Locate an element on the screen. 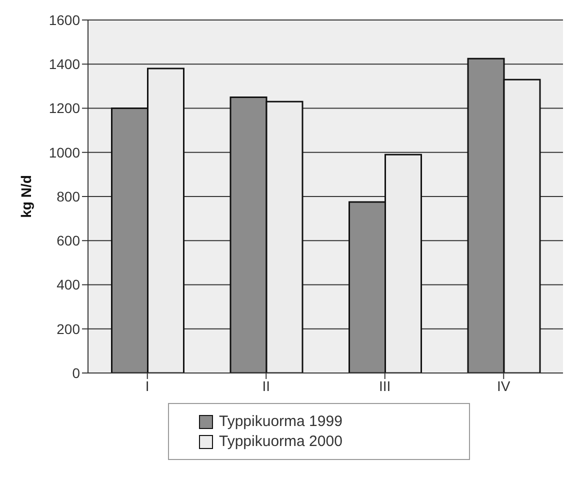  y-axis-title: kg N/d is located at coordinates (26, 196).